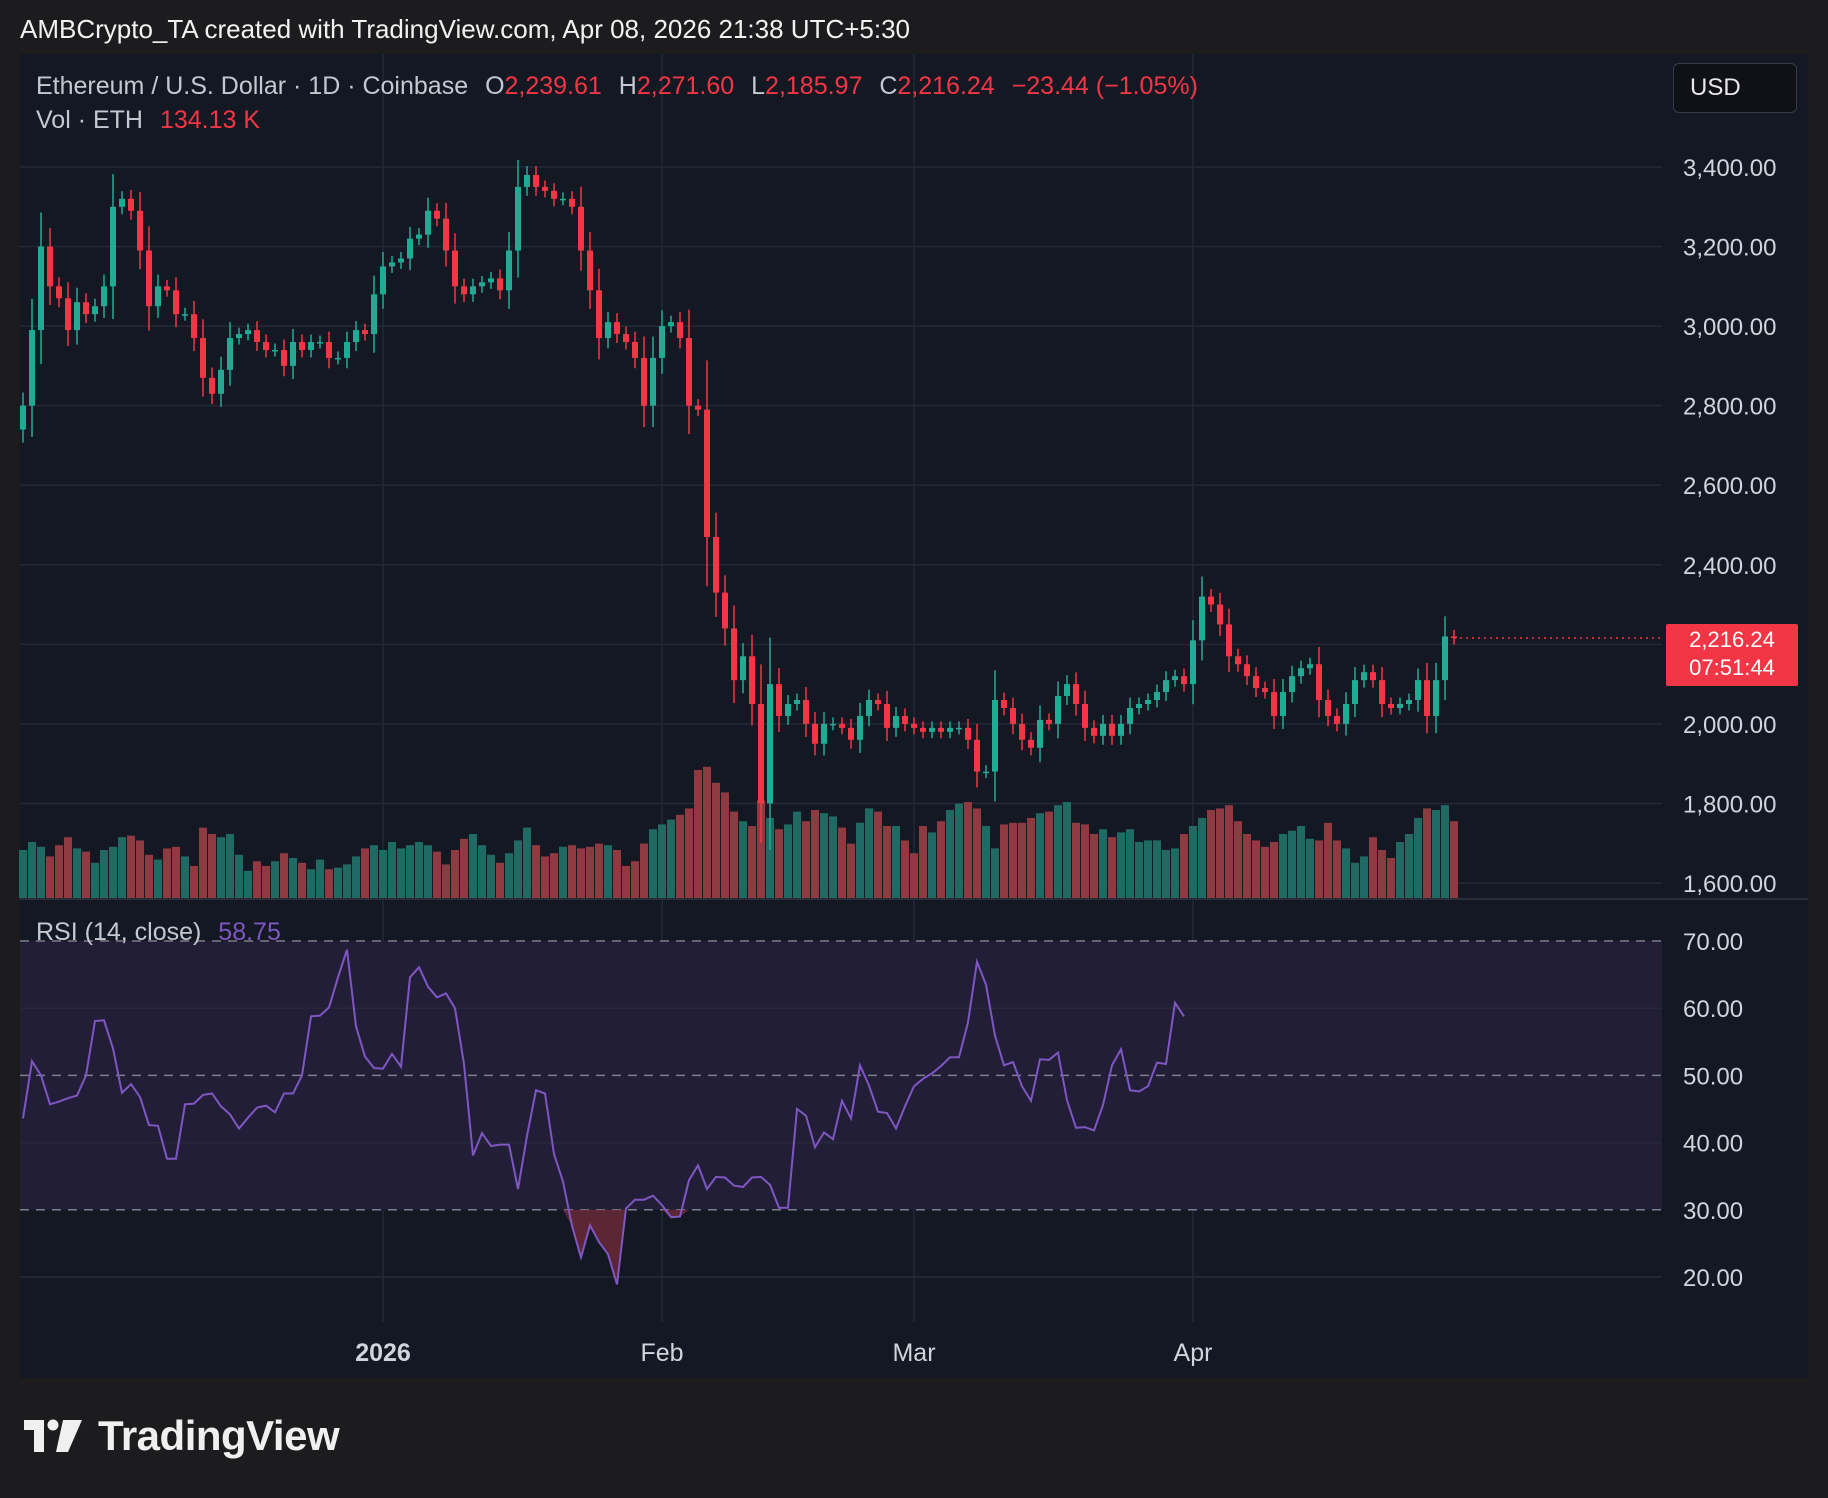 This screenshot has height=1498, width=1828. Describe the element at coordinates (89, 120) in the screenshot. I see `volume-label: Vol · ETH` at that location.